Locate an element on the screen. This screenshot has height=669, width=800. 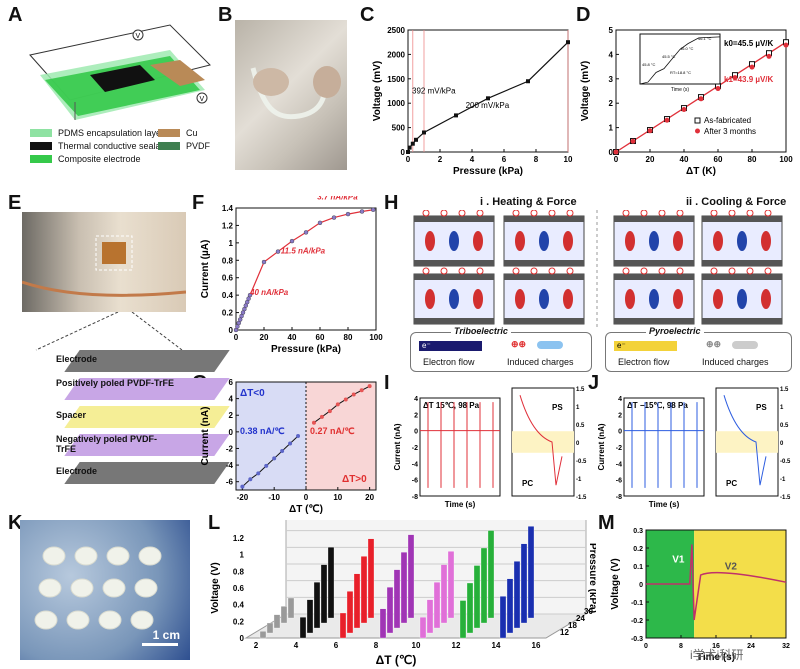
y-tick-label: 1000 is located at coordinates (396, 103).